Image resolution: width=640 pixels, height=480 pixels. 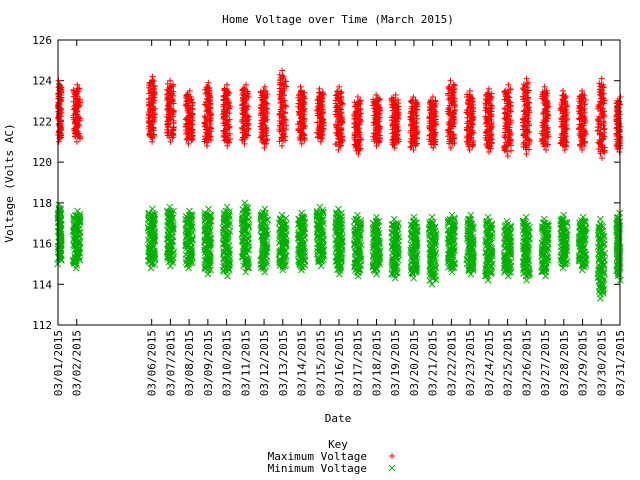 I want to click on chart-title: Home Voltage over Time (March 2015), so click(x=338, y=19).